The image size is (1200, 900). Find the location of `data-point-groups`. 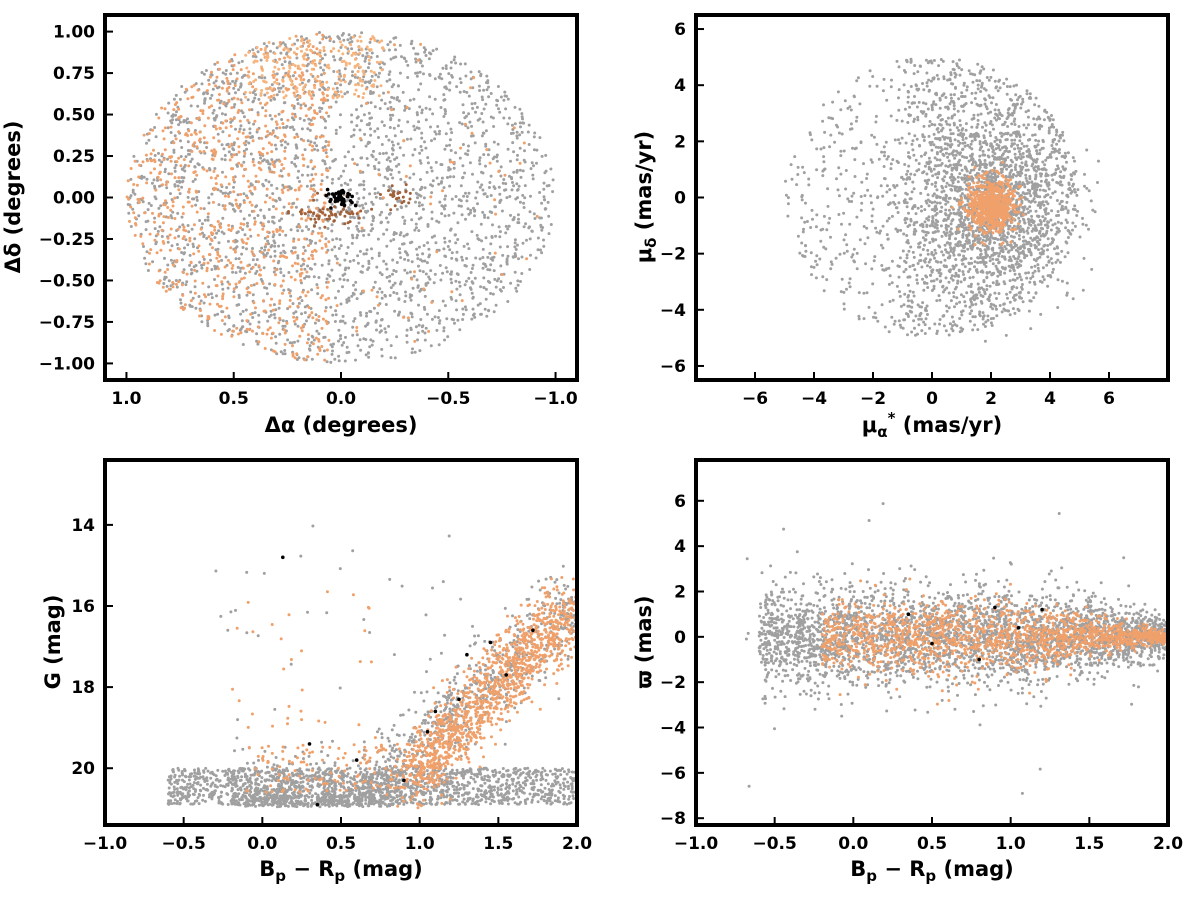

data-point-groups is located at coordinates (311, 219).